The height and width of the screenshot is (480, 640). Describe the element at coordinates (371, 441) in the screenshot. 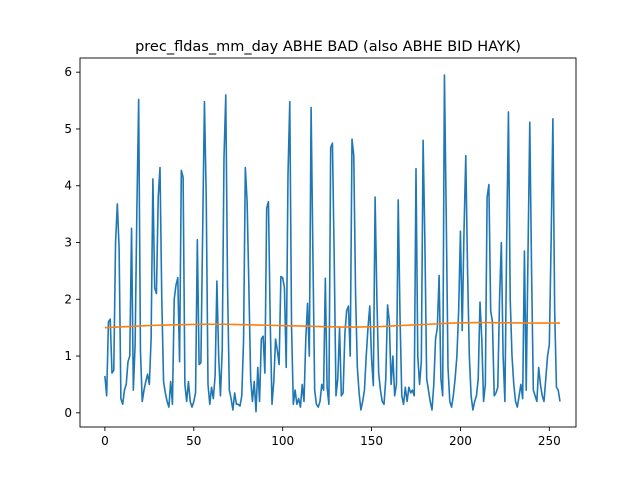

I see `x-tick-label: 150` at that location.